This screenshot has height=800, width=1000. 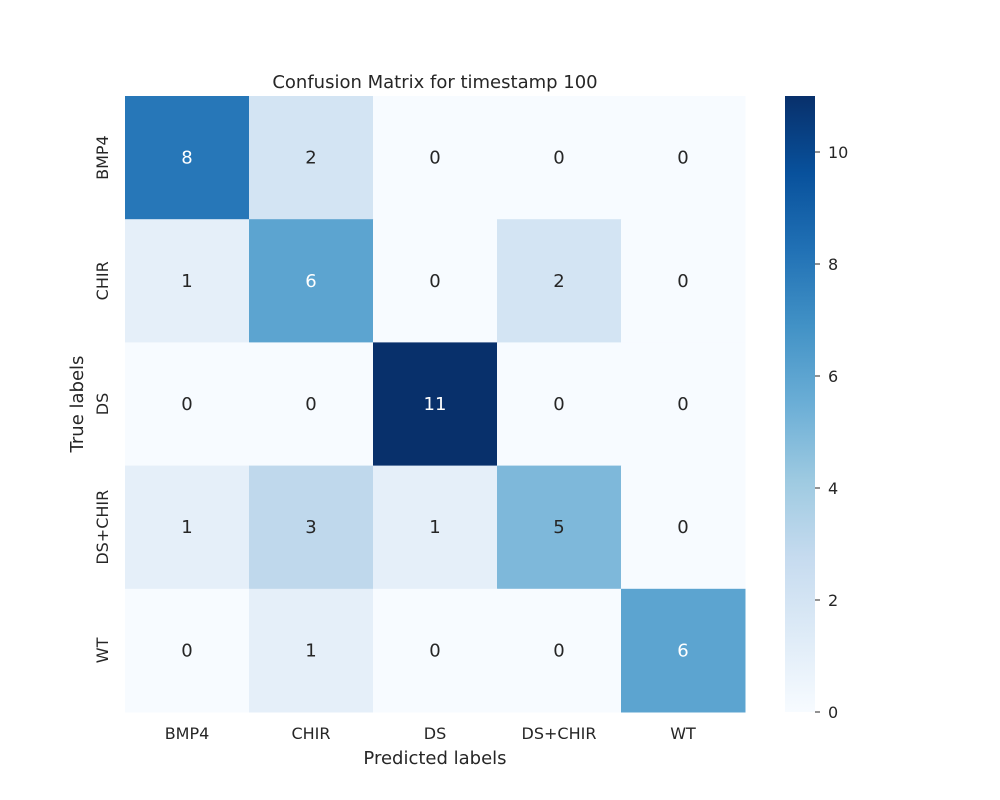 I want to click on cell-value-label: 11, so click(x=435, y=404).